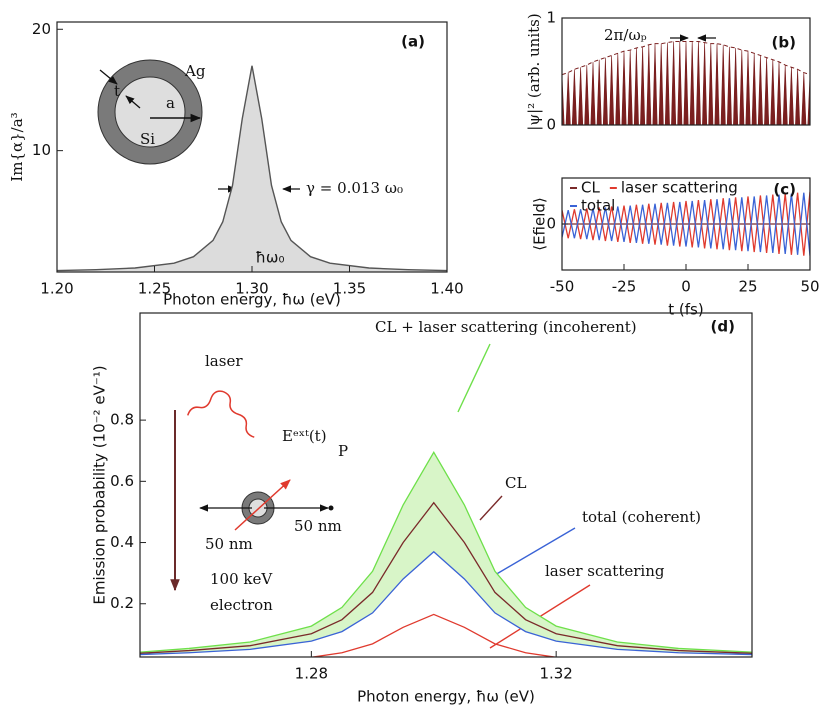 Image resolution: width=827 pixels, height=716 pixels. What do you see at coordinates (41, 29) in the screenshot?
I see `y-tick-label: 20` at bounding box center [41, 29].